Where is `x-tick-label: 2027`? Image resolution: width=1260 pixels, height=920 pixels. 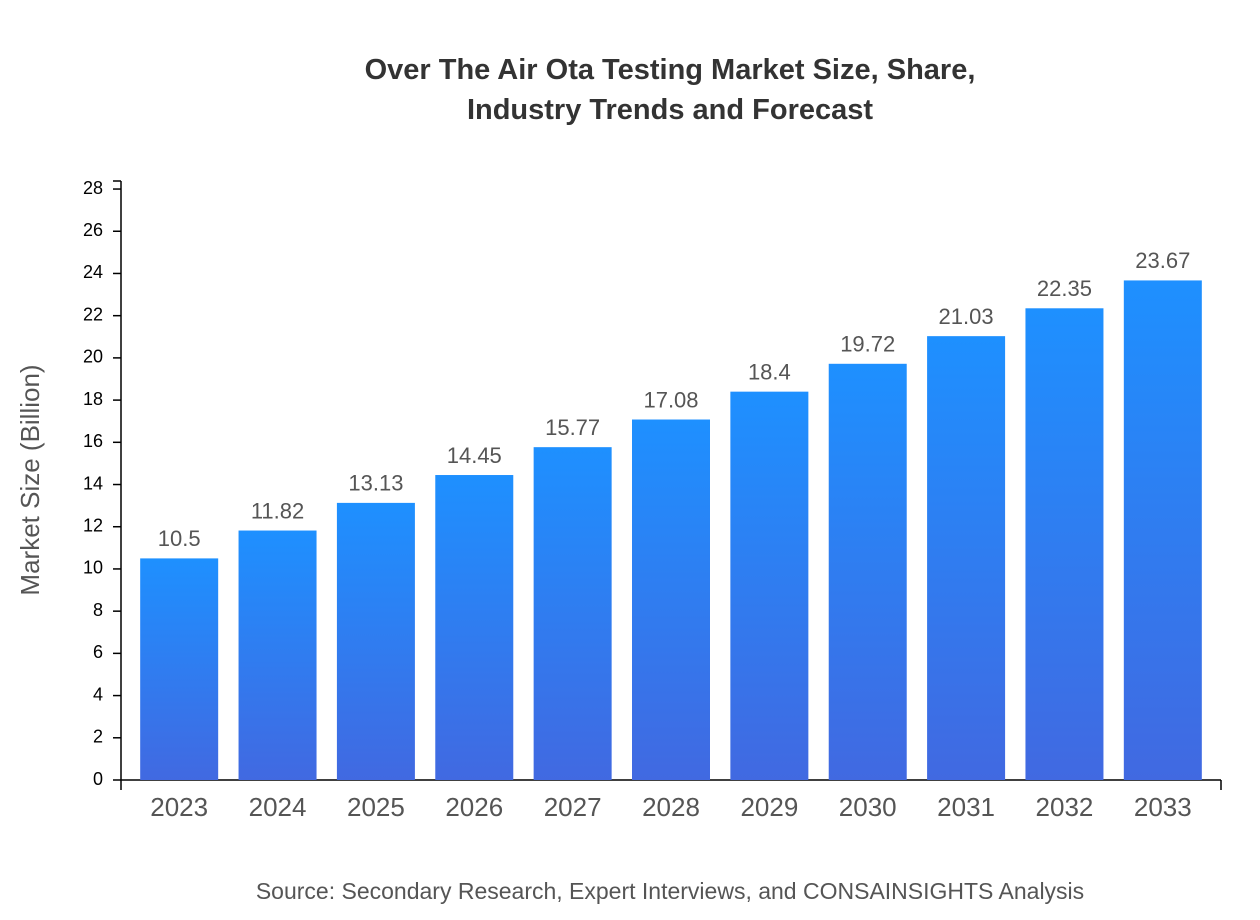 x-tick-label: 2027 is located at coordinates (573, 807).